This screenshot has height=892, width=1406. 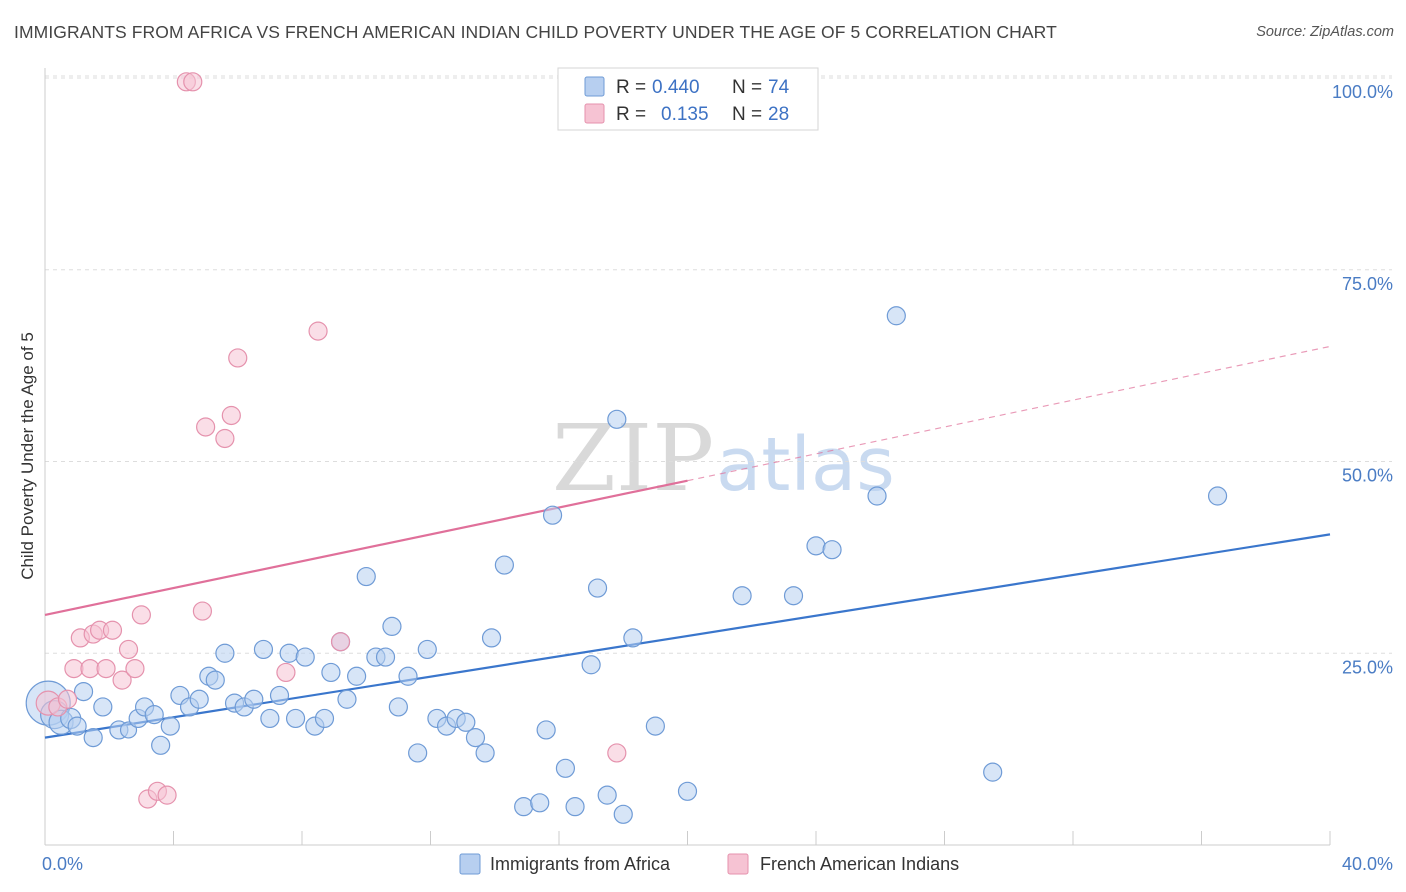 I want to click on legend-n-value-pink: 28, so click(x=778, y=114).